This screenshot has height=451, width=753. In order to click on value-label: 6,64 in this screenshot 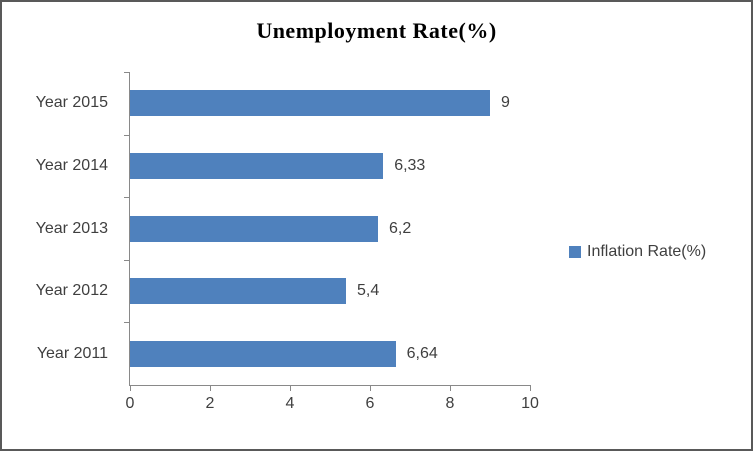, I will do `click(422, 353)`.